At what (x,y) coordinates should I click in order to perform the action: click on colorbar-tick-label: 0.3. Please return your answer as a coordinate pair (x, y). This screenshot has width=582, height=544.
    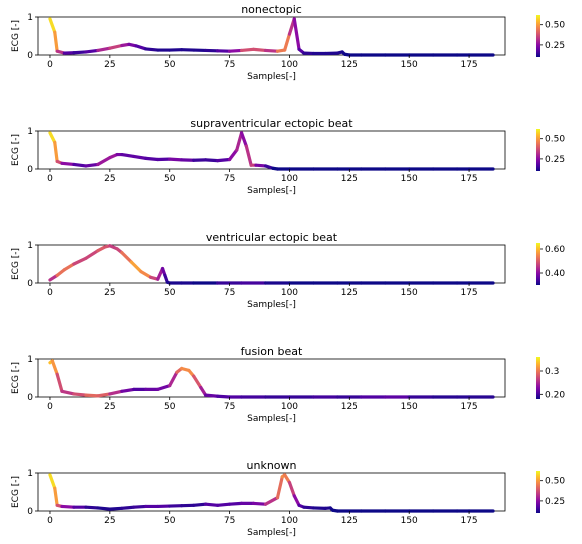
    Looking at the image, I should click on (552, 372).